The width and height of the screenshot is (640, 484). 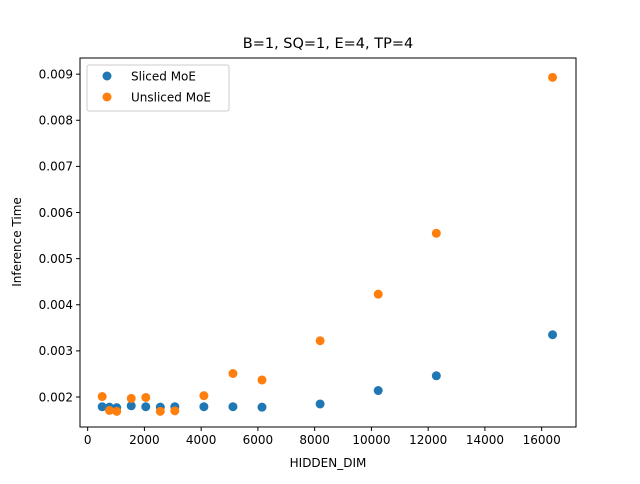 What do you see at coordinates (56, 305) in the screenshot?
I see `y-tick-label: 0.004` at bounding box center [56, 305].